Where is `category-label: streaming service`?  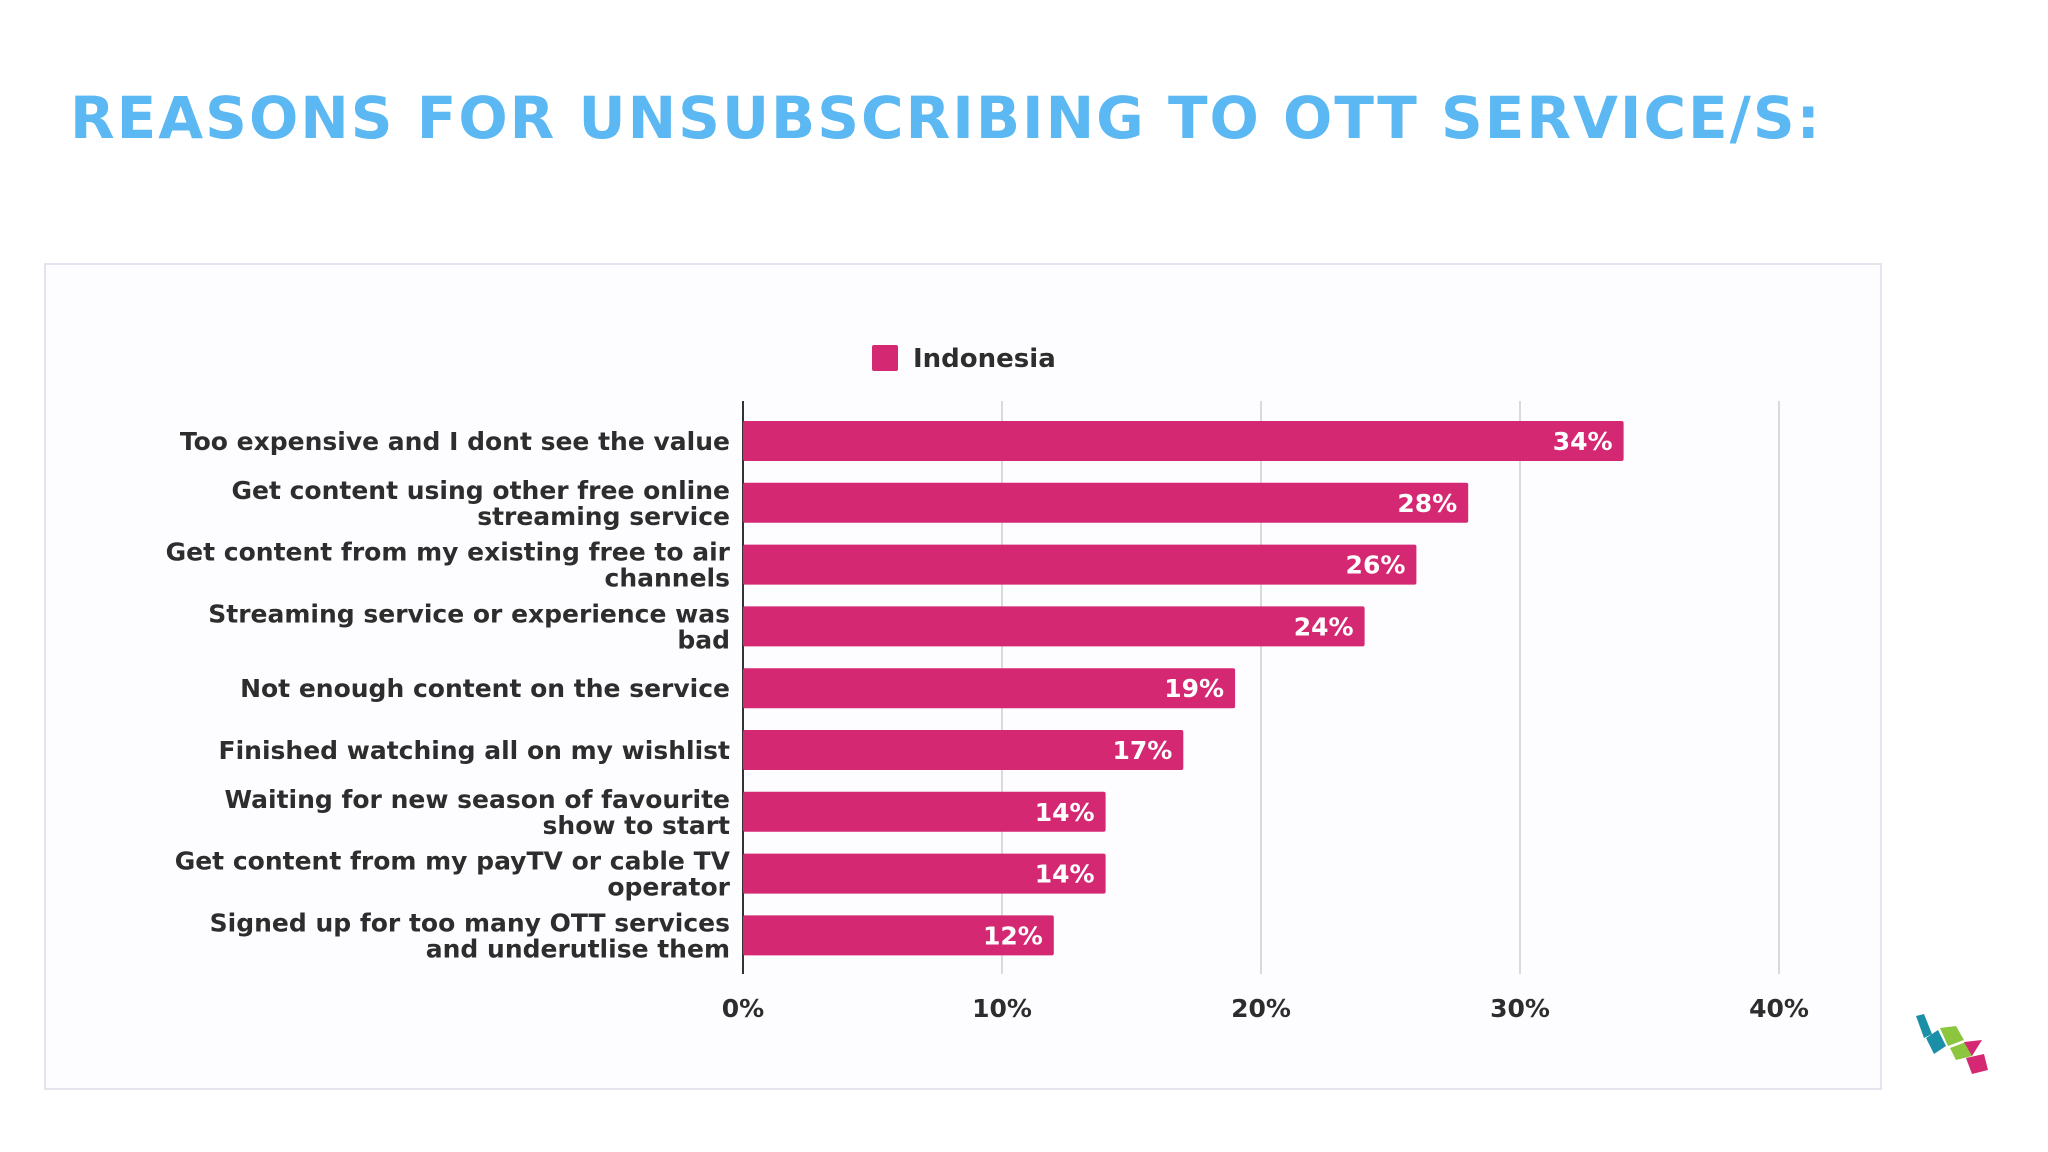 category-label: streaming service is located at coordinates (603, 516).